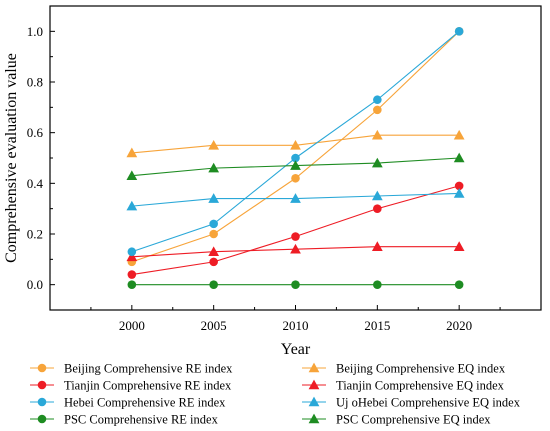 This screenshot has height=431, width=550. I want to click on legend-item: Uj oHebei Comprehensive EQ index, so click(411, 403).